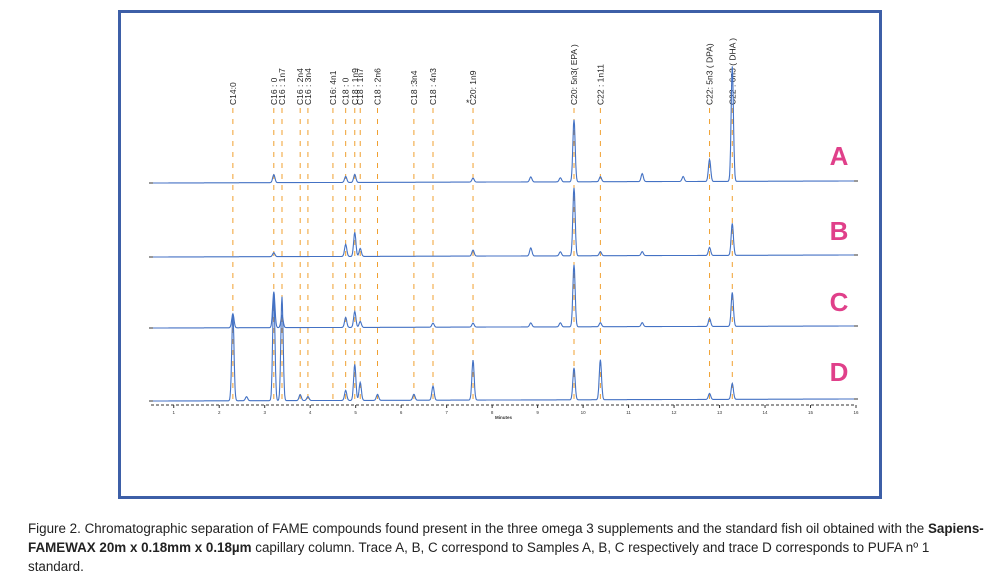 This screenshot has height=578, width=1007. Describe the element at coordinates (839, 156) in the screenshot. I see `trace-label: A` at that location.